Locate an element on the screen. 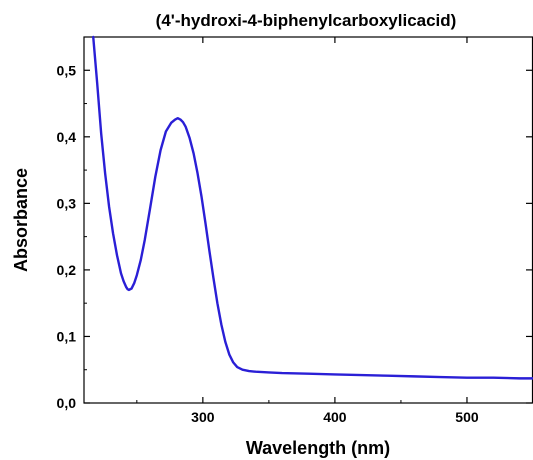 The width and height of the screenshot is (533, 460). x-tick-label: 500 is located at coordinates (467, 417).